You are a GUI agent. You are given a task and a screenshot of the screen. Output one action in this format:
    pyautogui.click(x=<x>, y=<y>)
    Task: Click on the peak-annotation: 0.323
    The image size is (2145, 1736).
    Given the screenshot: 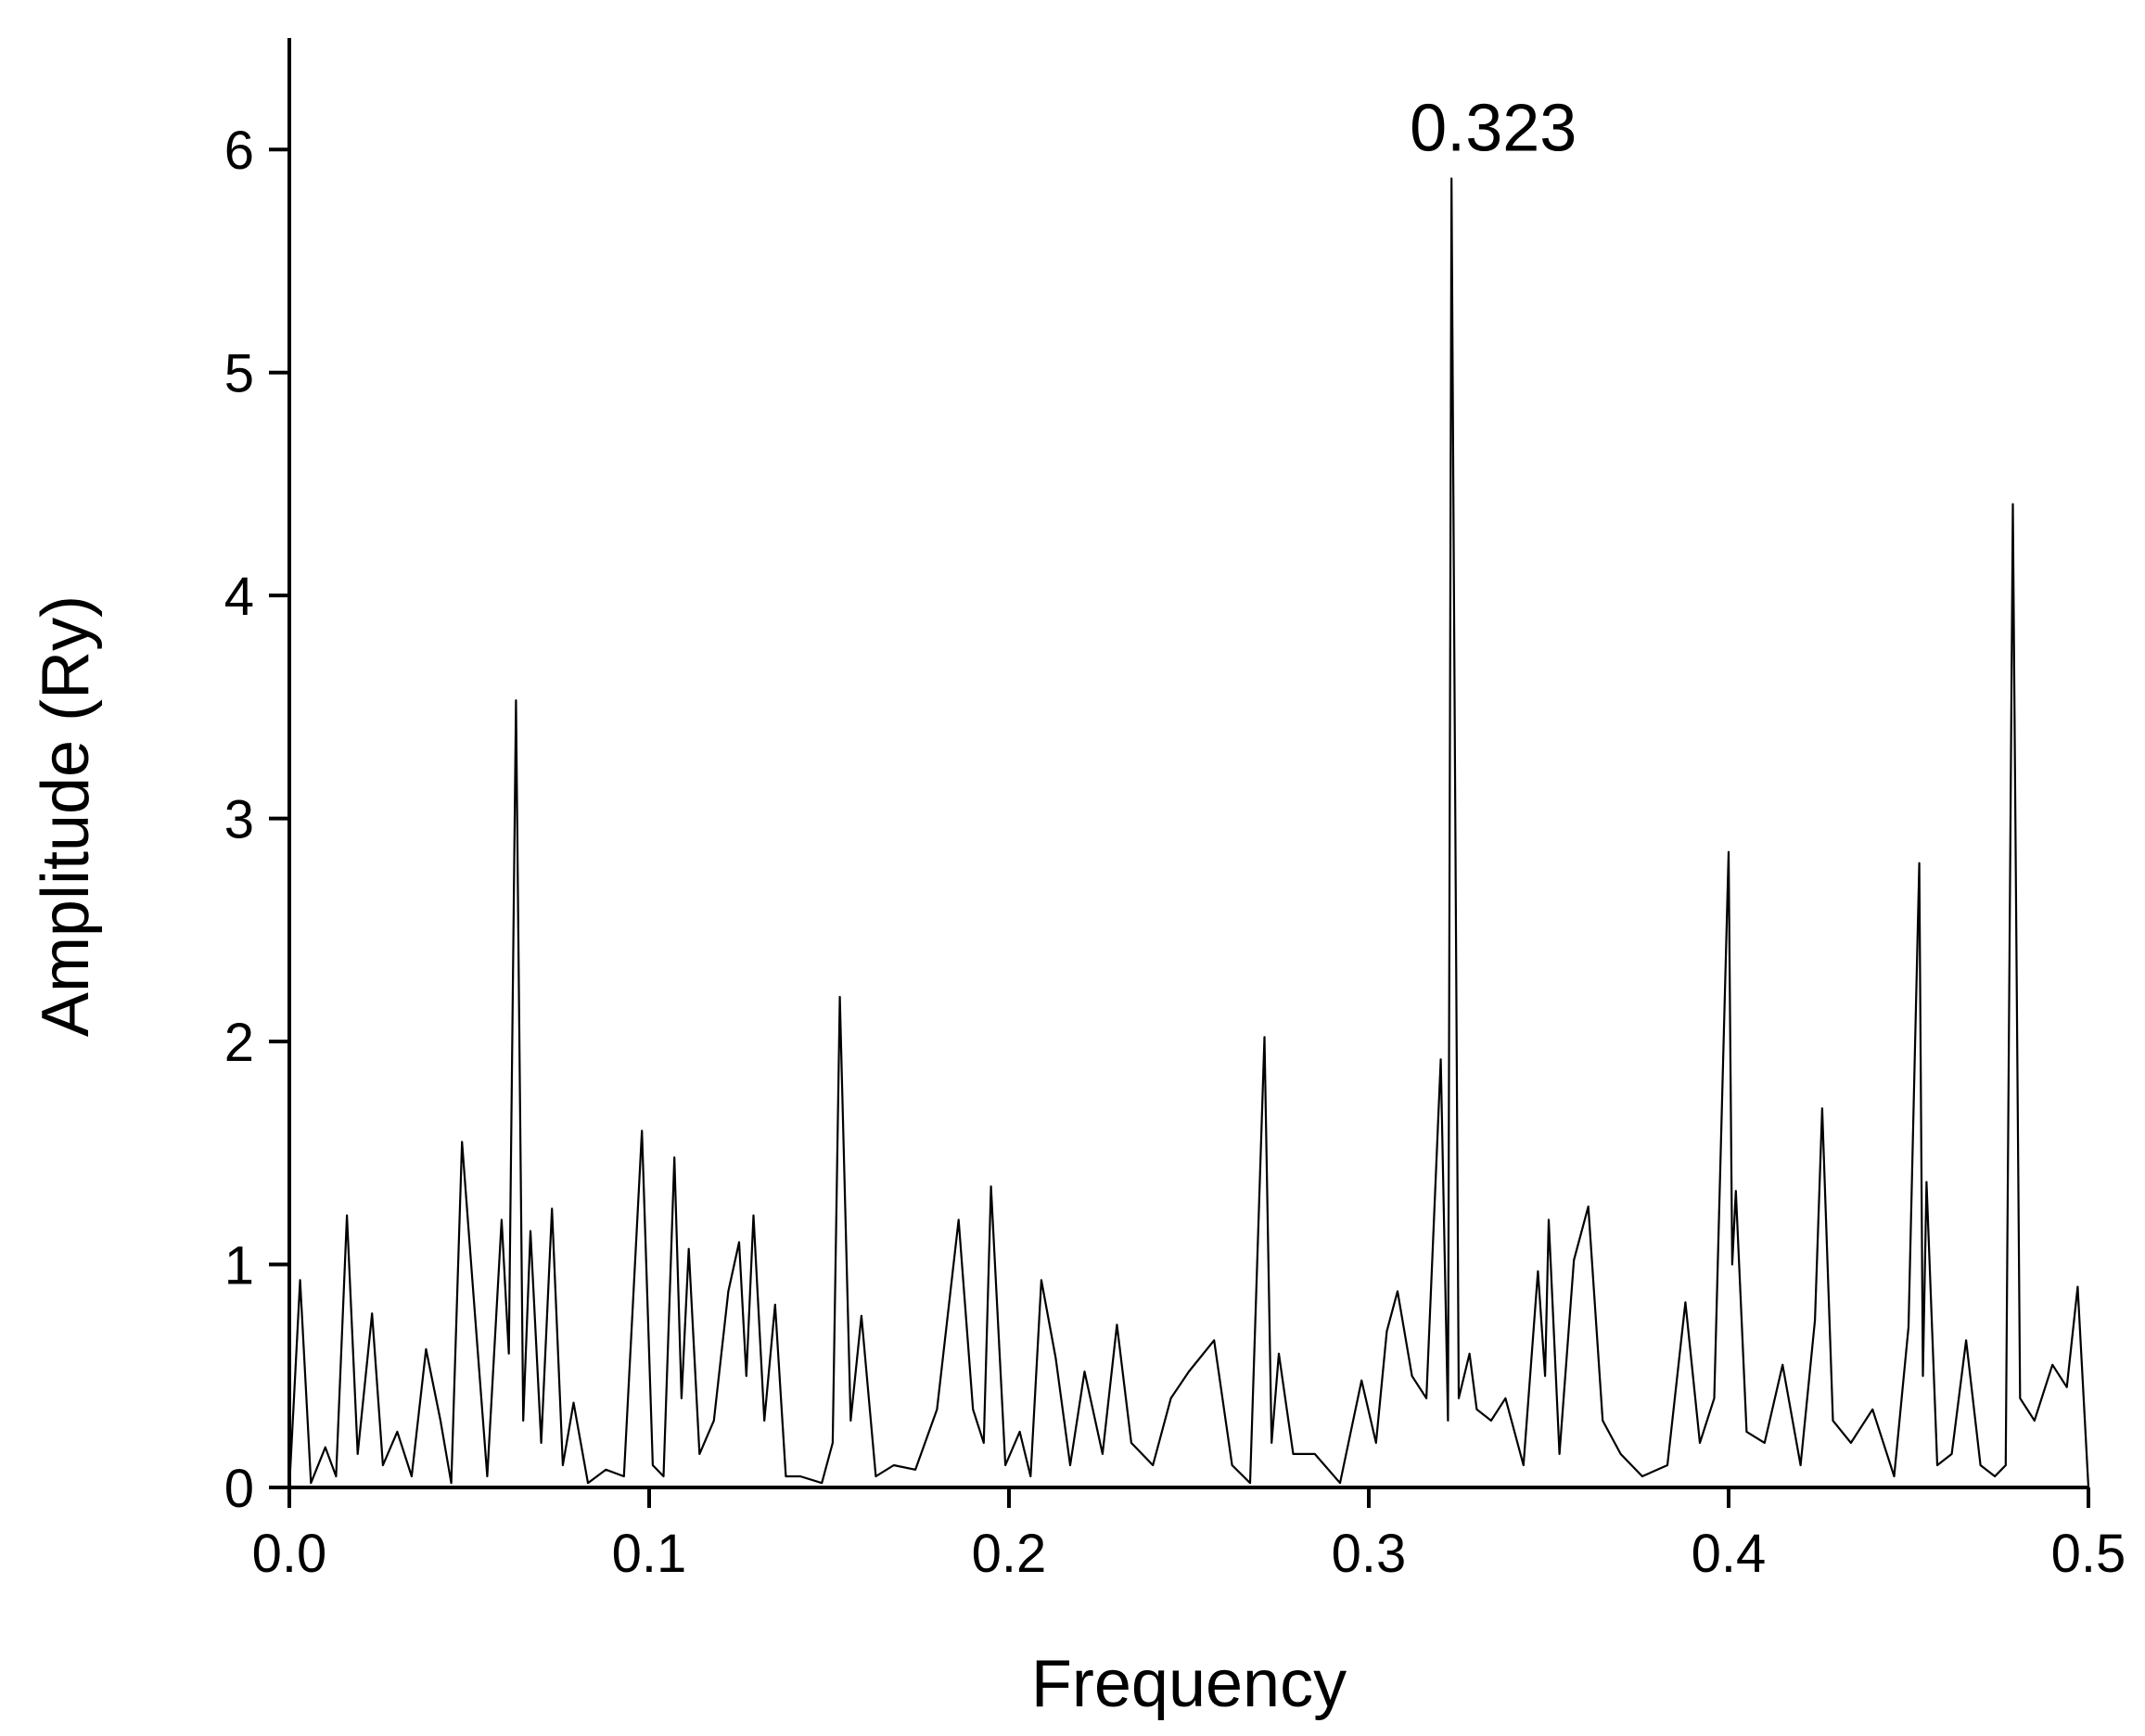 What is the action you would take?
    pyautogui.click(x=1493, y=128)
    